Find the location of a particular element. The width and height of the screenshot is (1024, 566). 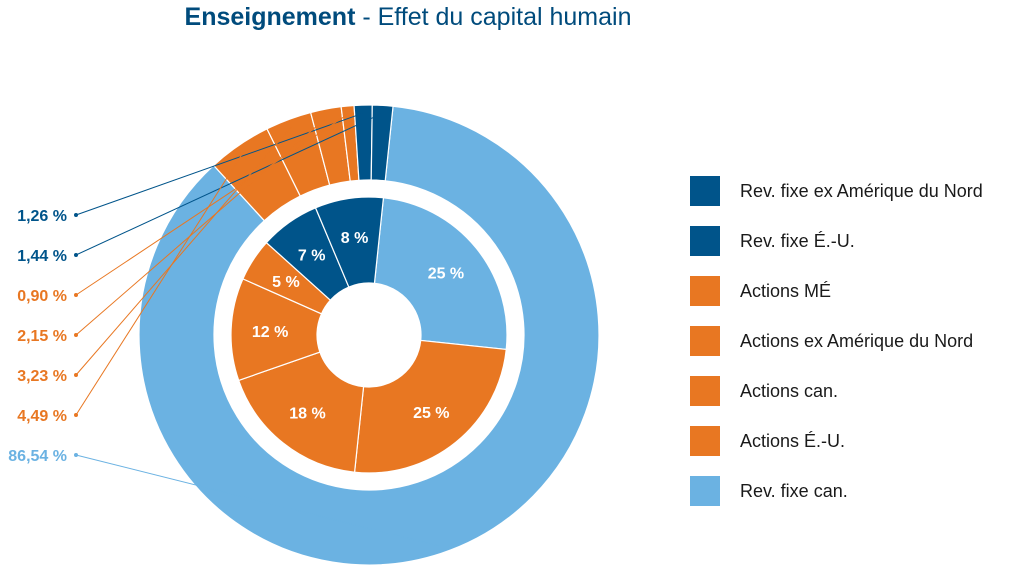

legend-label: Actions É.-U. is located at coordinates (793, 440).